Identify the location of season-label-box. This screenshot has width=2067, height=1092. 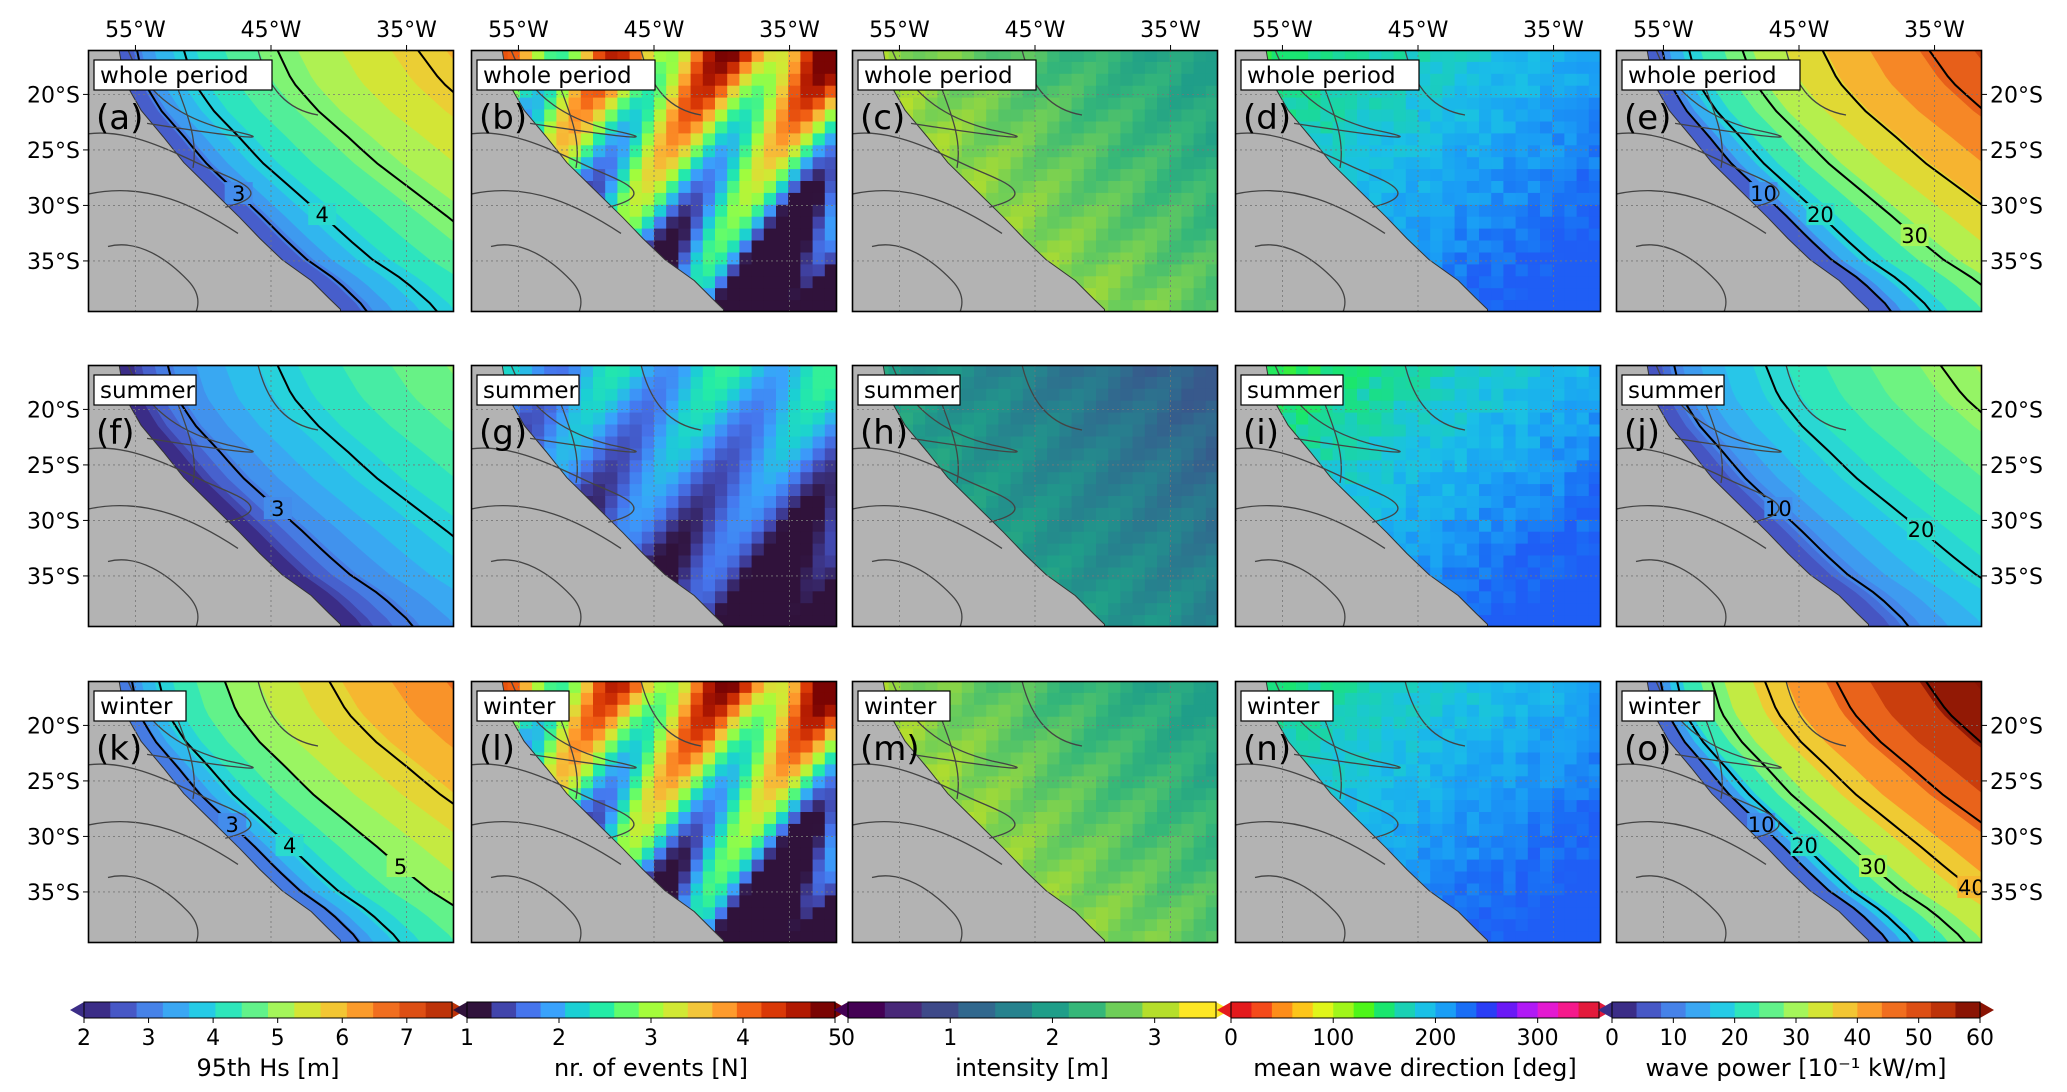
(528, 390).